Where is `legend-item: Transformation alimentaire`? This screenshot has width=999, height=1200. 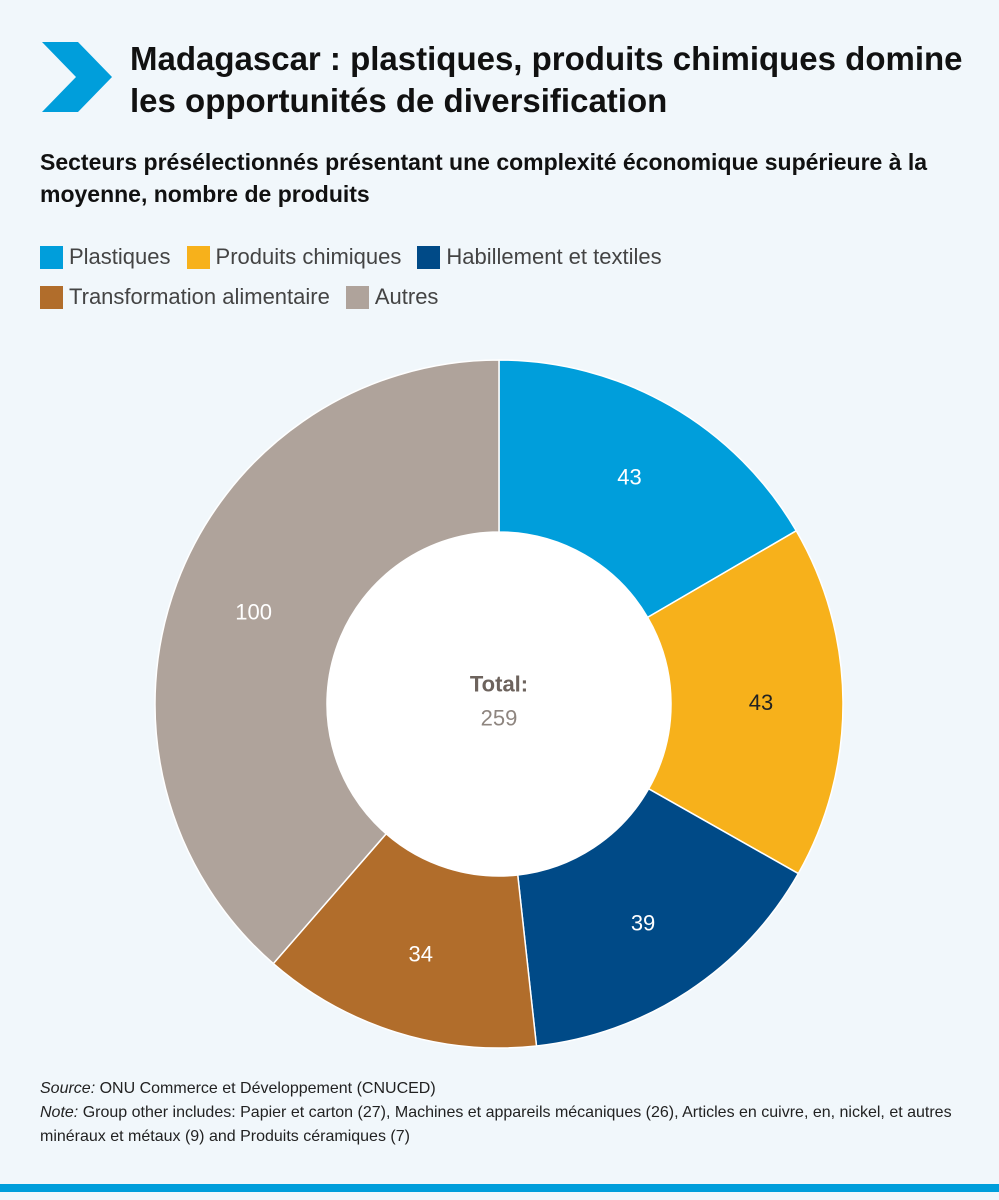
legend-item: Transformation alimentaire is located at coordinates (185, 297).